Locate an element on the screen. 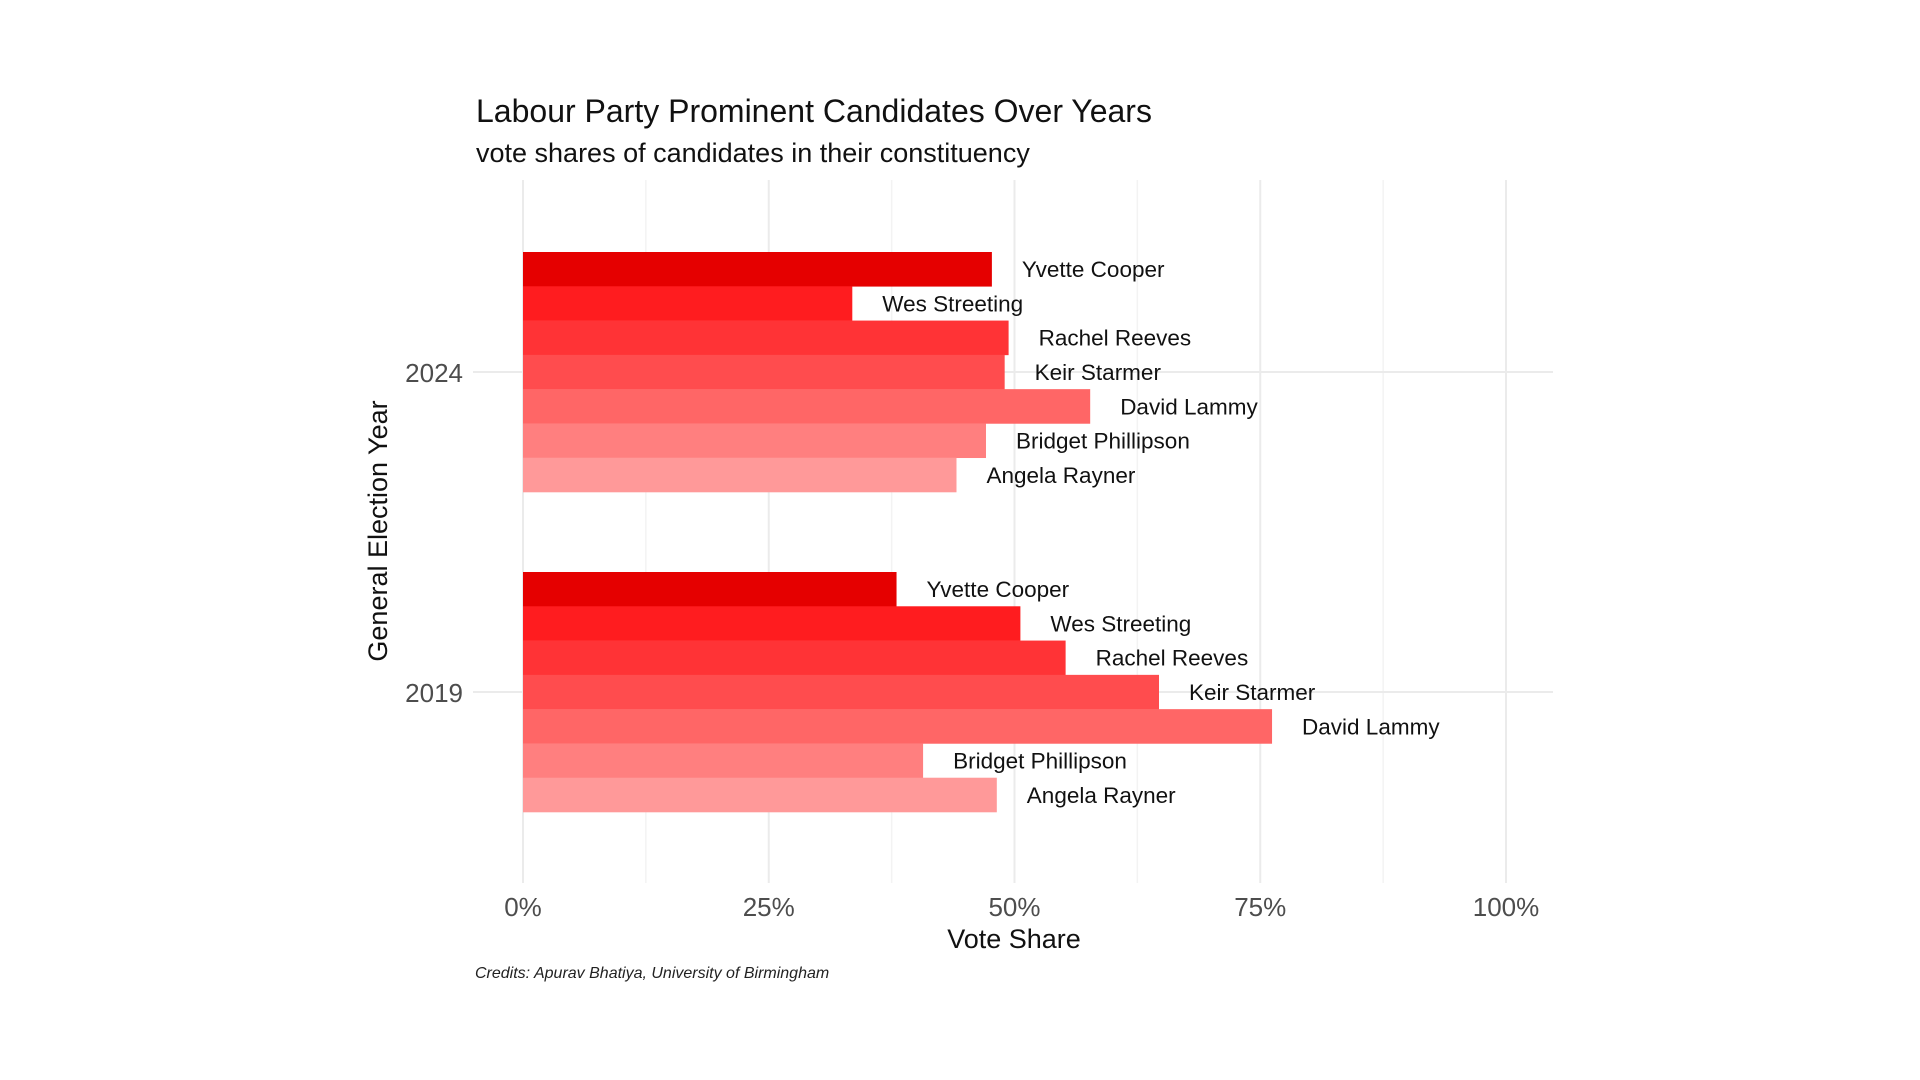 The width and height of the screenshot is (1920, 1080). x-tick-label: 25% is located at coordinates (769, 907).